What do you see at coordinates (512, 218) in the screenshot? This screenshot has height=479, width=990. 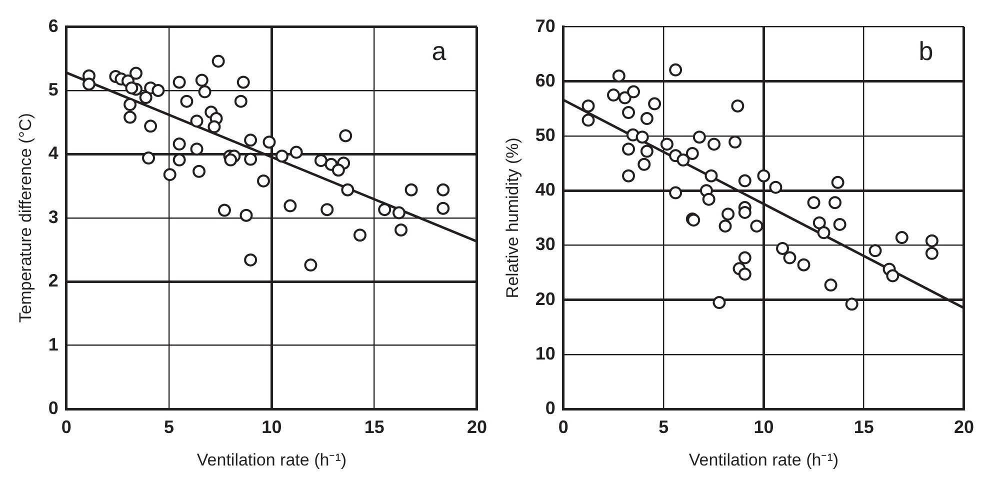 I see `y-axis-title: Relative humidity (%)` at bounding box center [512, 218].